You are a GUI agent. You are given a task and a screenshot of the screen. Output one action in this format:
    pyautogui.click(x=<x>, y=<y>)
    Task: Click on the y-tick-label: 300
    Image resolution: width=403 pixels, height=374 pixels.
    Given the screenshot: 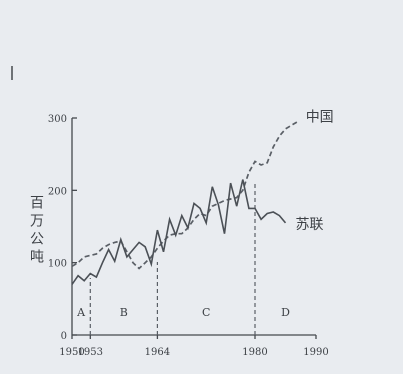 What is the action you would take?
    pyautogui.click(x=57, y=119)
    